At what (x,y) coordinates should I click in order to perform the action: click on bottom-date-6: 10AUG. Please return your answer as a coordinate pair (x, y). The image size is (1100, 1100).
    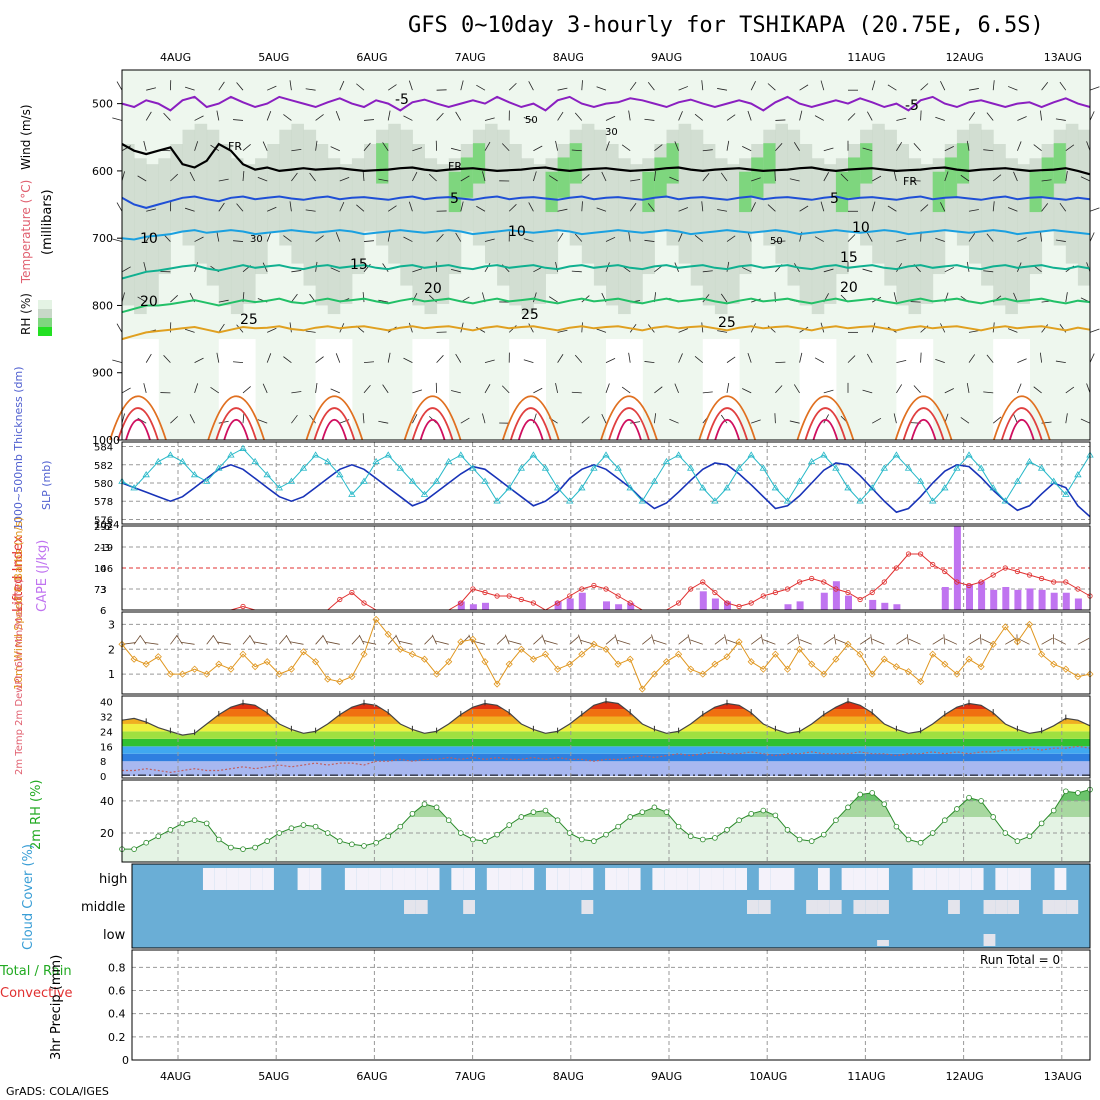
    Looking at the image, I should click on (768, 1076).